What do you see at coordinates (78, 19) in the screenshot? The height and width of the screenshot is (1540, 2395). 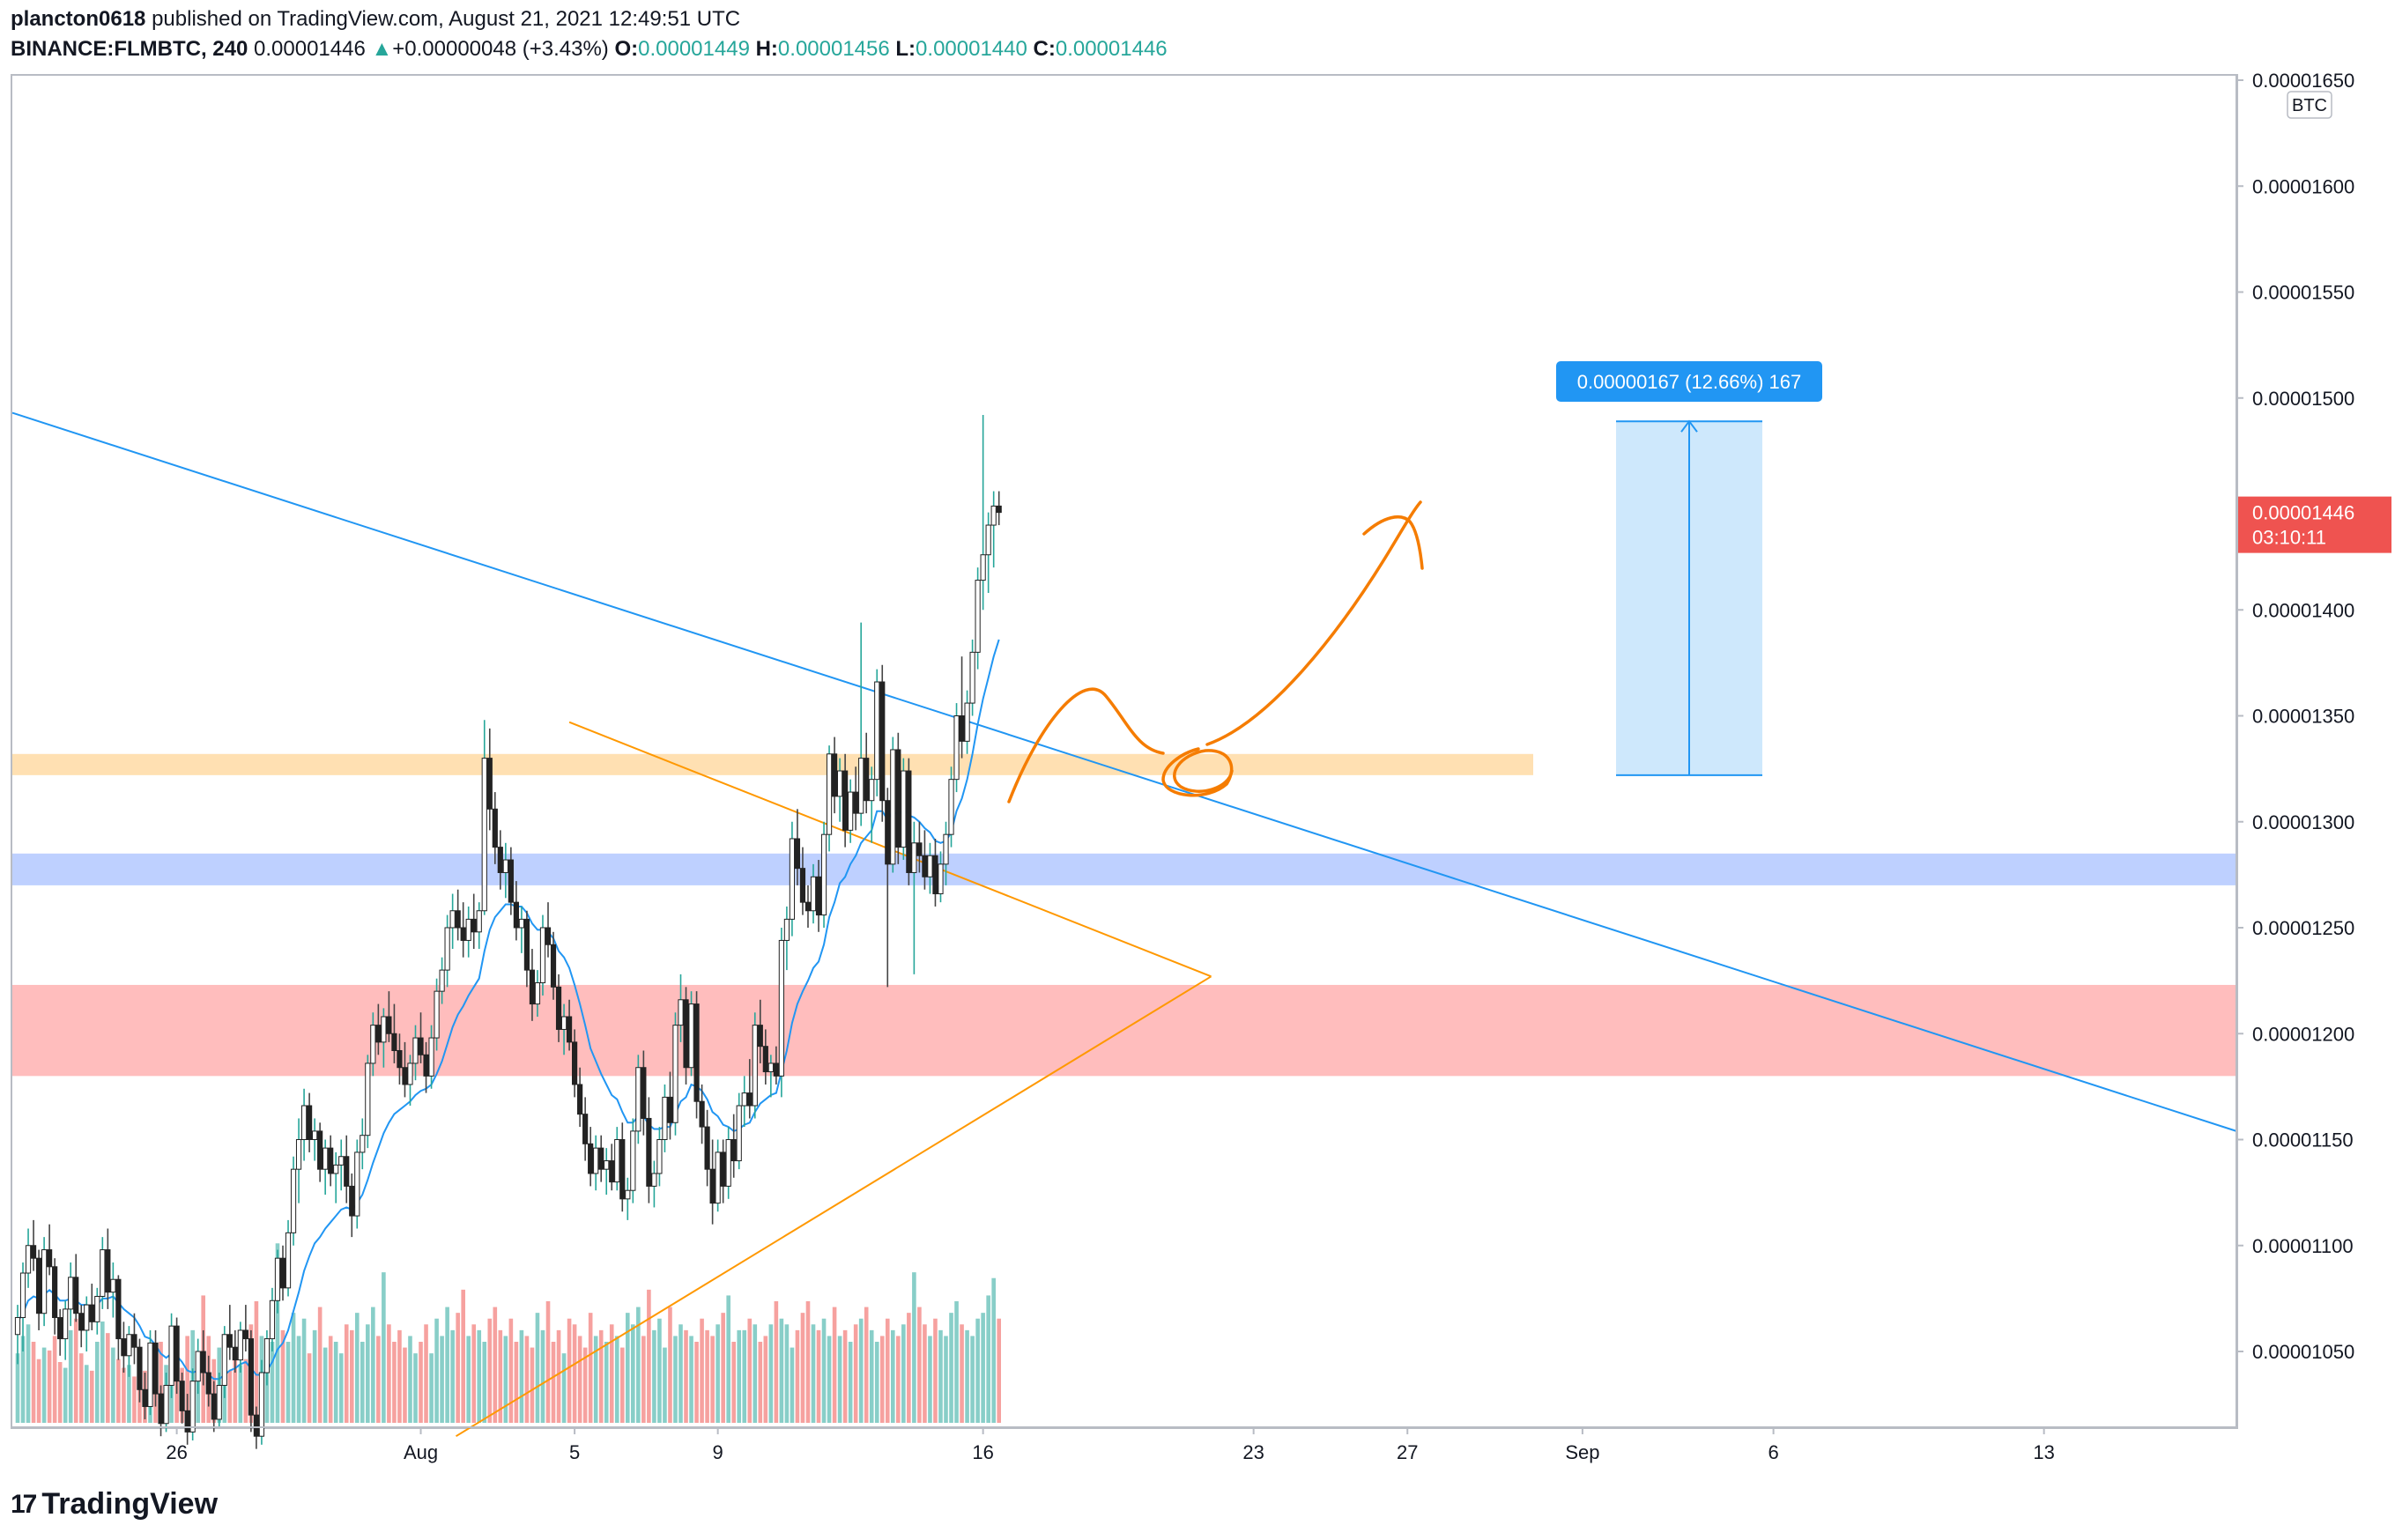 I see `publisher-name: plancton0618` at bounding box center [78, 19].